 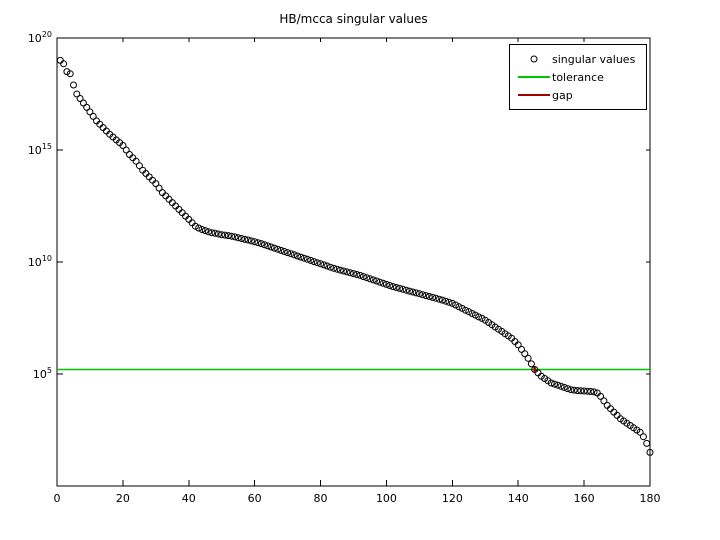 I want to click on legend: singular values tolerance gap, so click(x=578, y=77).